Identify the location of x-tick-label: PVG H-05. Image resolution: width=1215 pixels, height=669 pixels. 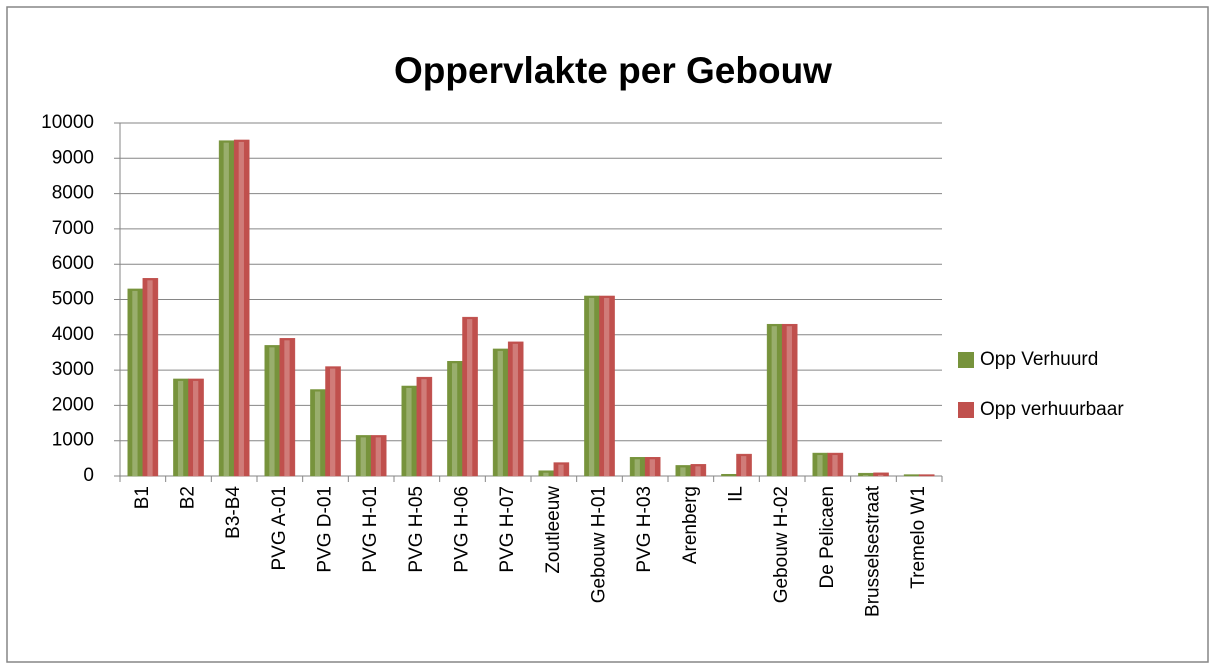
(416, 529).